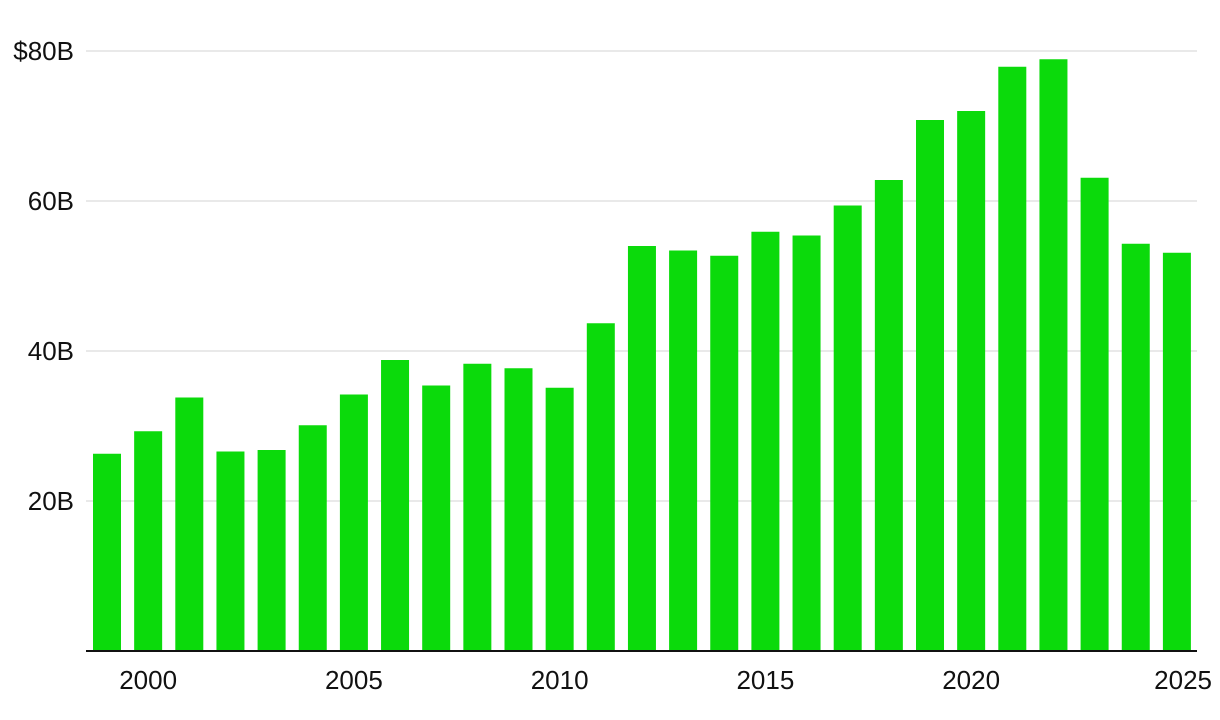 The image size is (1220, 720). I want to click on bar-2016, so click(806, 443).